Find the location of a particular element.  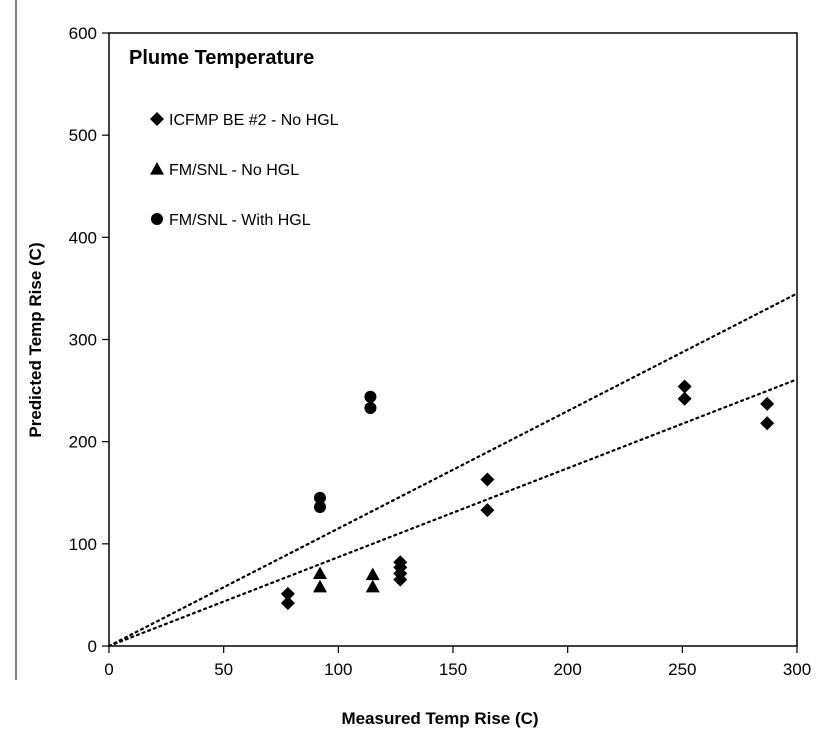

y-tick-label: 200 is located at coordinates (83, 442).